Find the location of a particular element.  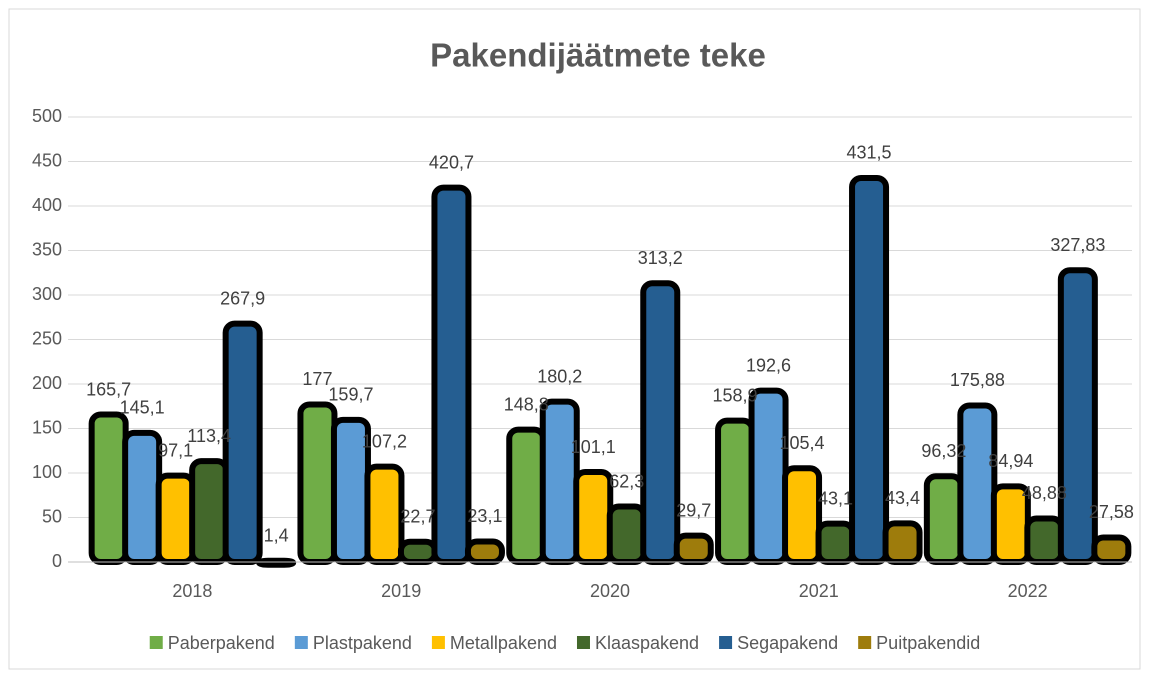

data-label: 107,2 is located at coordinates (384, 441).